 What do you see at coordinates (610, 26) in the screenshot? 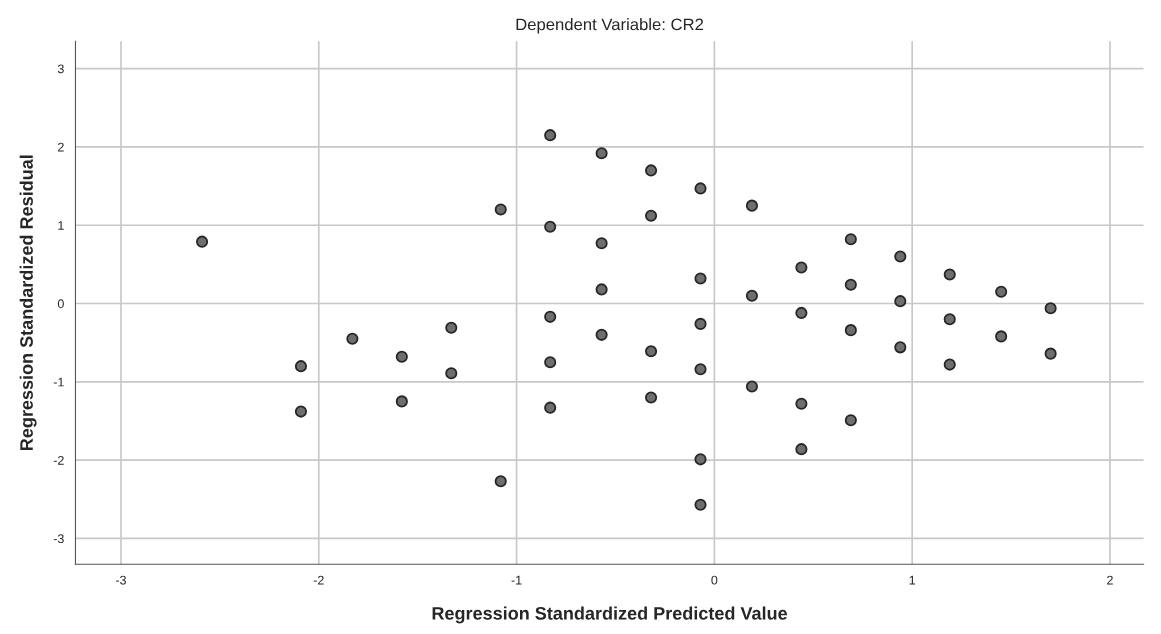
I see `chart-title: Dependent Variable: CR2` at bounding box center [610, 26].